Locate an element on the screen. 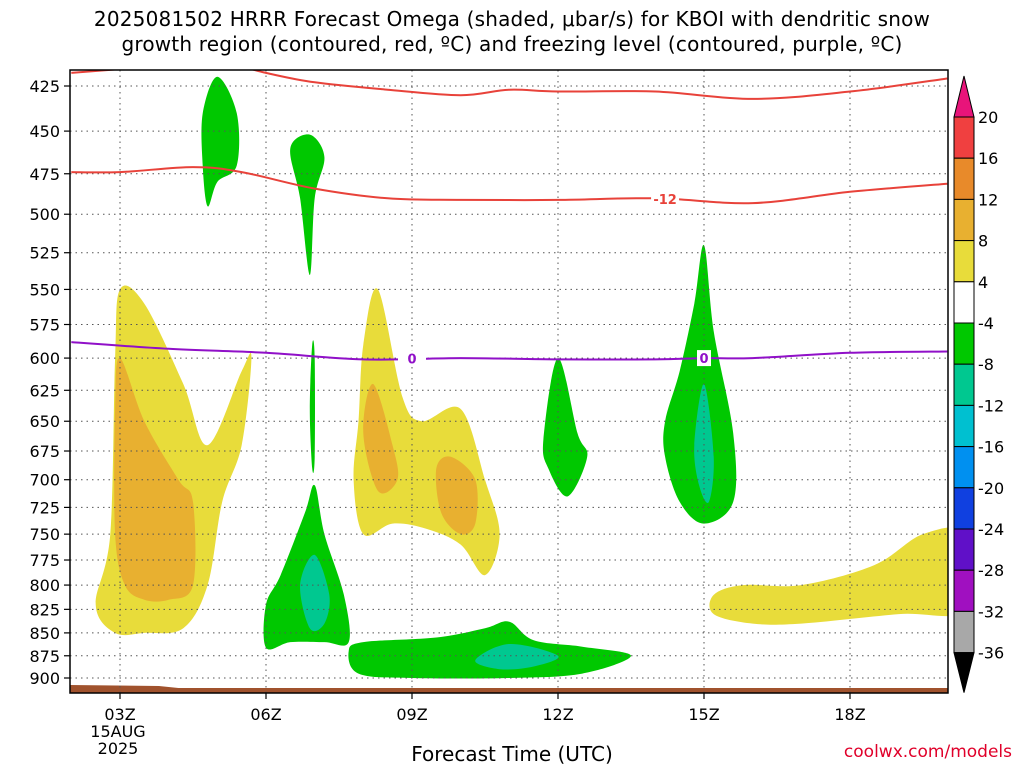 The image size is (1024, 768). y-tick-label-600: 600 is located at coordinates (44, 358).